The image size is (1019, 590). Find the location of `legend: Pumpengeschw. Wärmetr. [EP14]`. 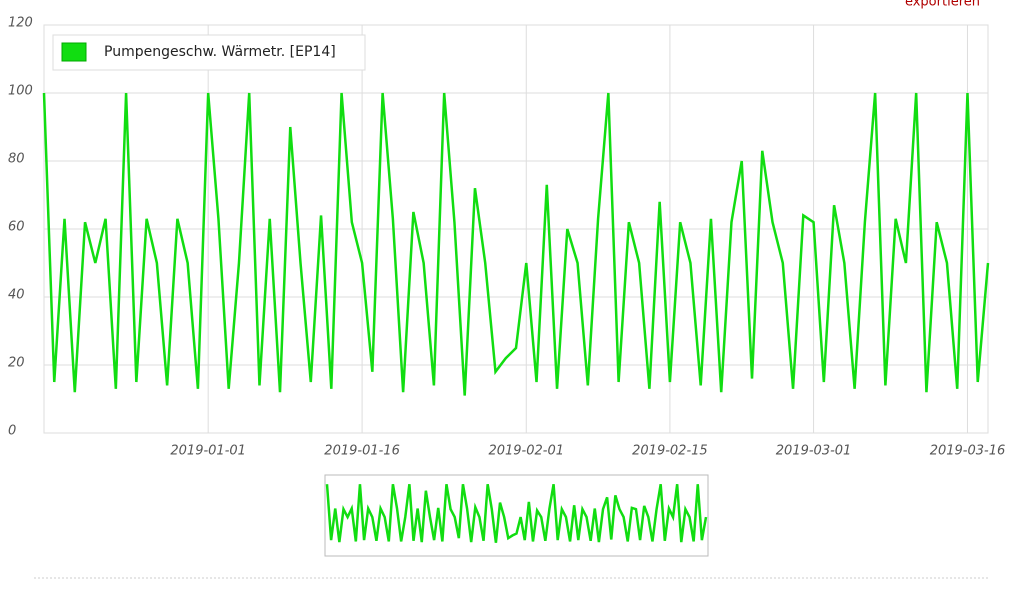

legend: Pumpengeschw. Wärmetr. [EP14] is located at coordinates (209, 52).